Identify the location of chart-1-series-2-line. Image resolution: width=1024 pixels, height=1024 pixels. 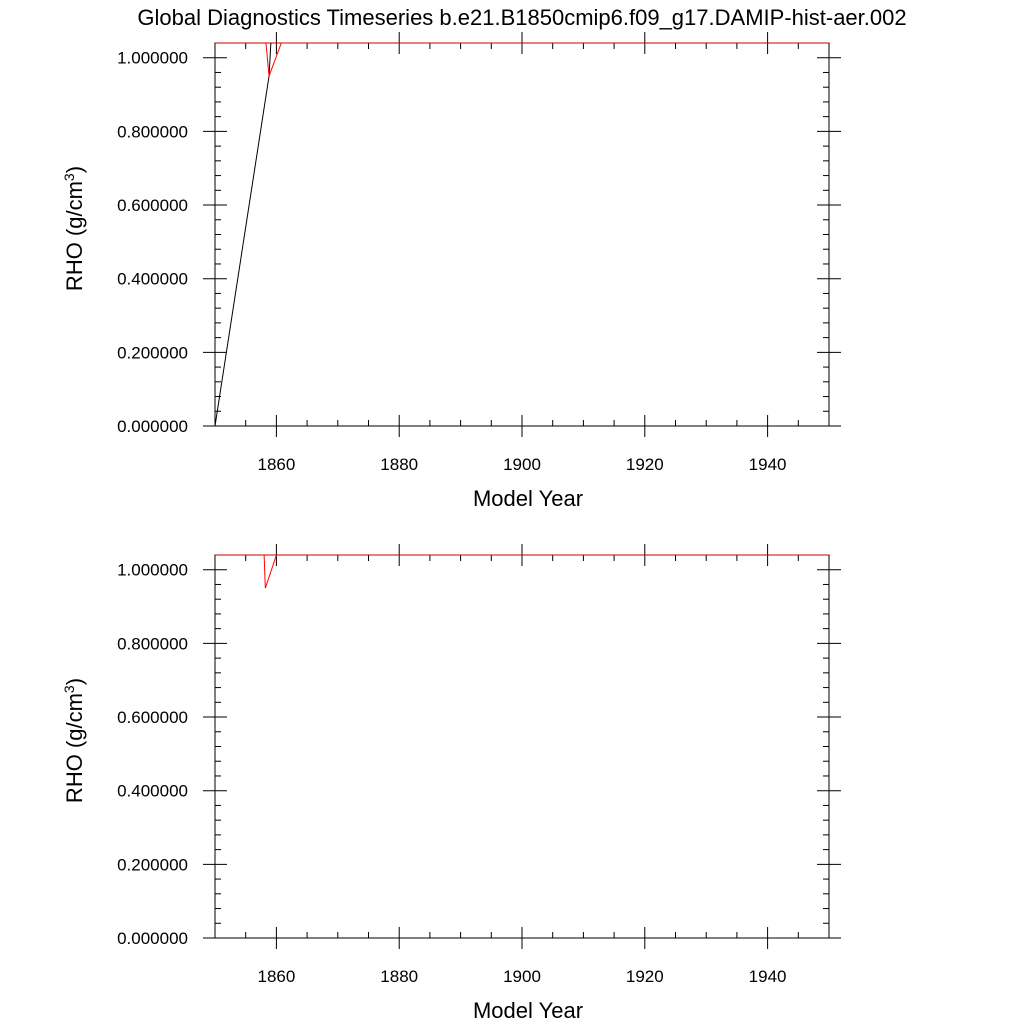
(273, 59).